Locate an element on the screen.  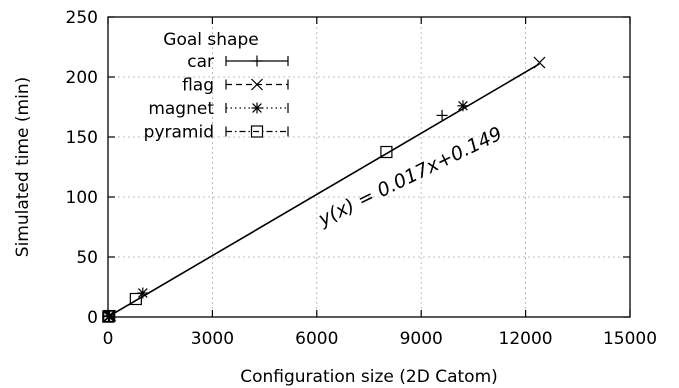
legend-item-pyramid: pyramid is located at coordinates (216, 133).